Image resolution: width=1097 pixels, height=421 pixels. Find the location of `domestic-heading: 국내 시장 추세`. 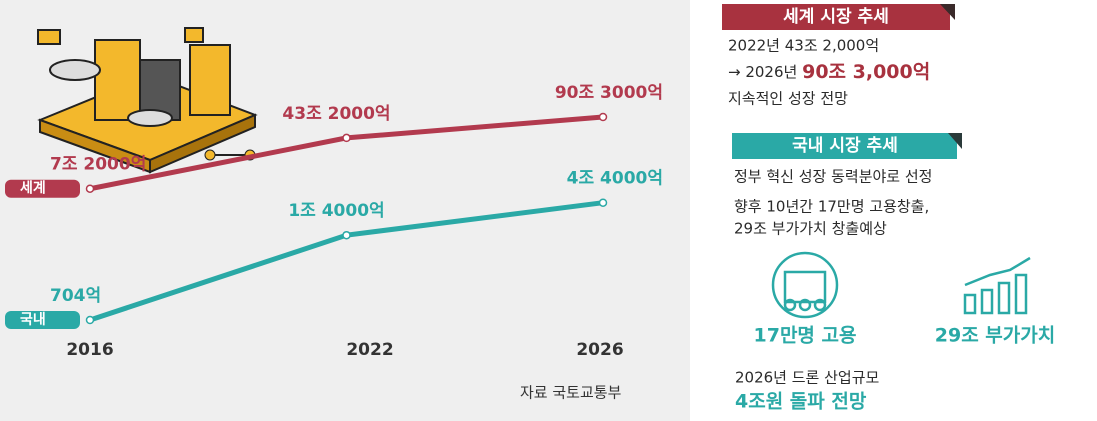

domestic-heading: 국내 시장 추세 is located at coordinates (847, 146).